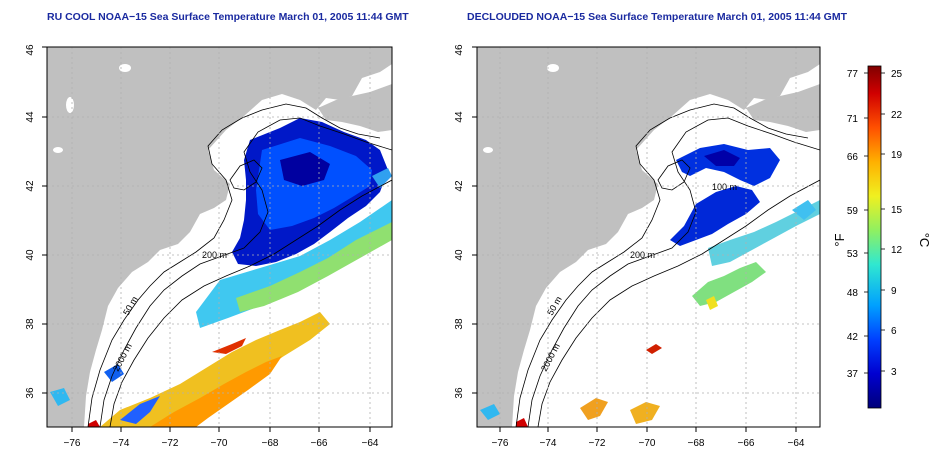  What do you see at coordinates (729, 284) in the screenshot?
I see `sst-shelf-green` at bounding box center [729, 284].